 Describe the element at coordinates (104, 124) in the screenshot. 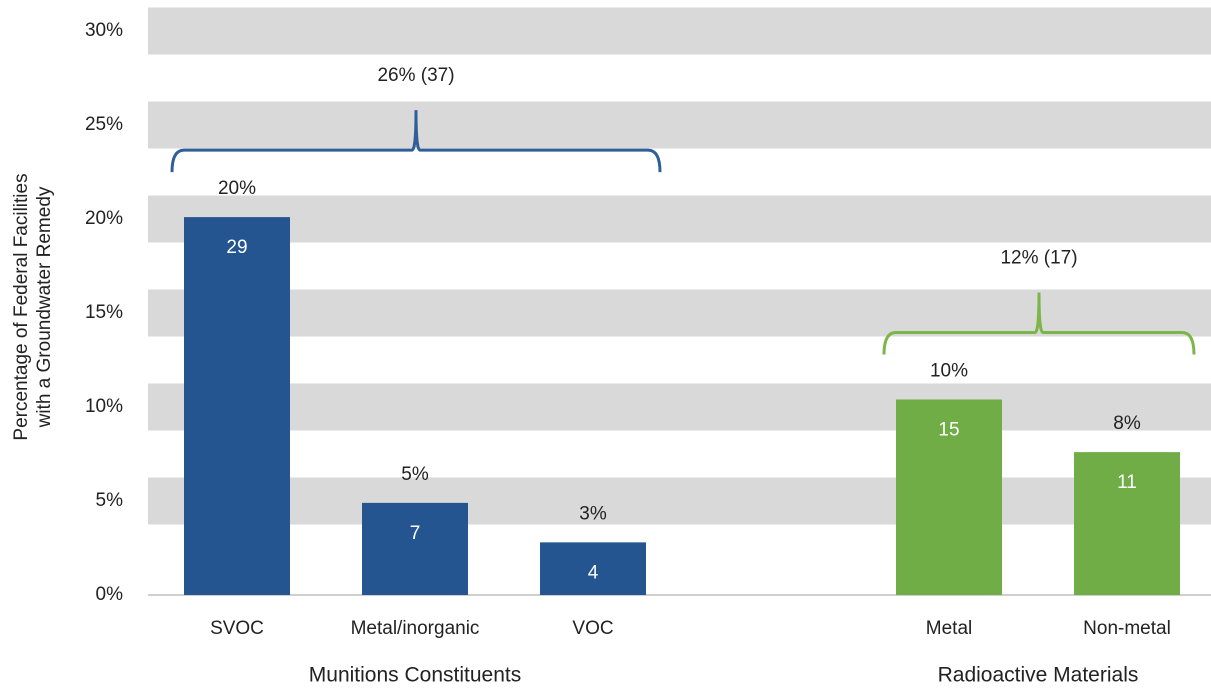

I see `y-tick-label: 25%` at that location.